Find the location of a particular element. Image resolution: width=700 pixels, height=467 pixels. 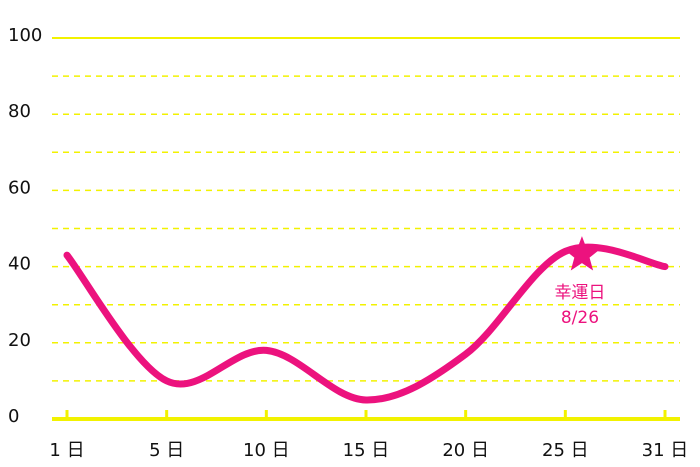

annotation-label: 幸運日 is located at coordinates (579, 293).